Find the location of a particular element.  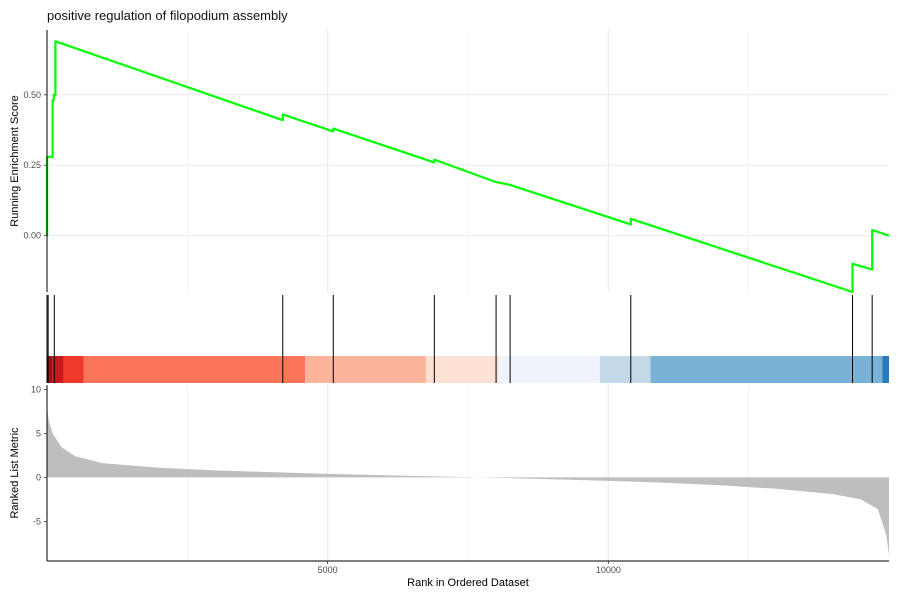

metric-y-axis-title: Ranked List Metric is located at coordinates (15, 473).